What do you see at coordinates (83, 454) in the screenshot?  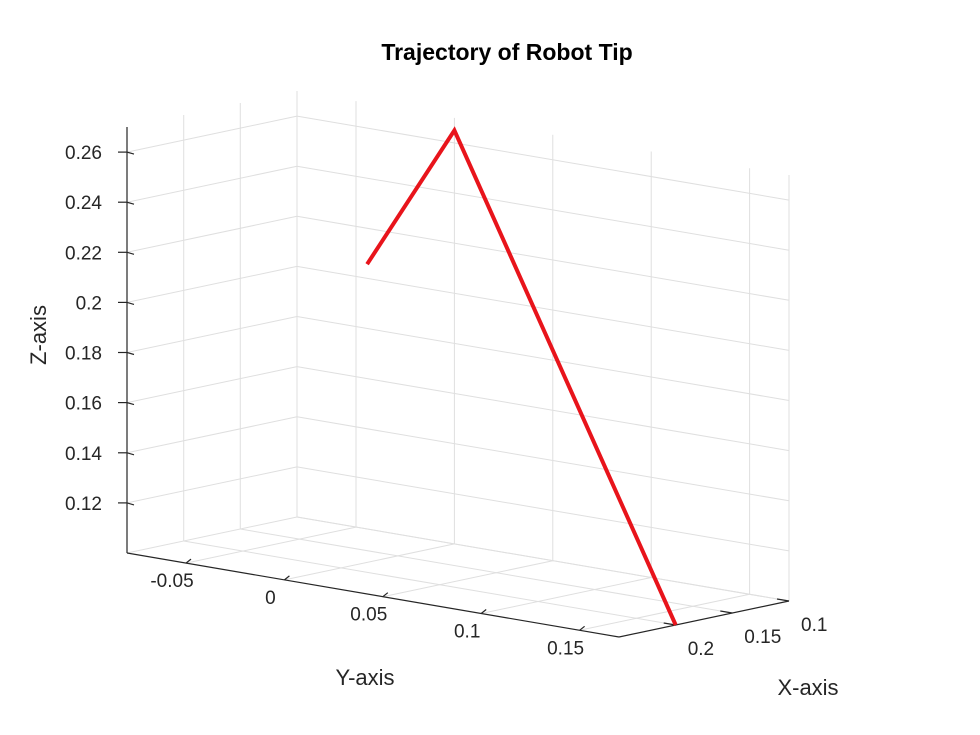 I see `z-tick-label: 0.14` at bounding box center [83, 454].